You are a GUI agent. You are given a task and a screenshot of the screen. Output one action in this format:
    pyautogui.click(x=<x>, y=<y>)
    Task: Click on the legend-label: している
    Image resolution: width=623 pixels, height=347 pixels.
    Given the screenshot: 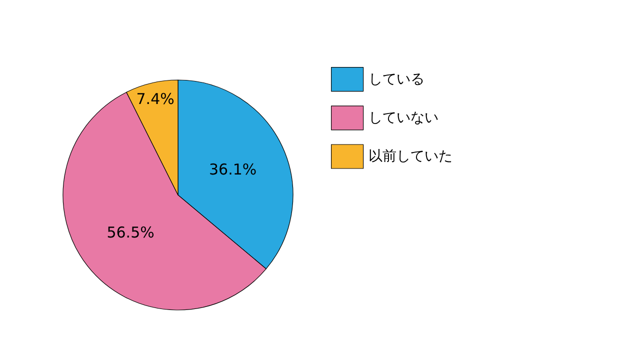 What is the action you would take?
    pyautogui.click(x=396, y=79)
    